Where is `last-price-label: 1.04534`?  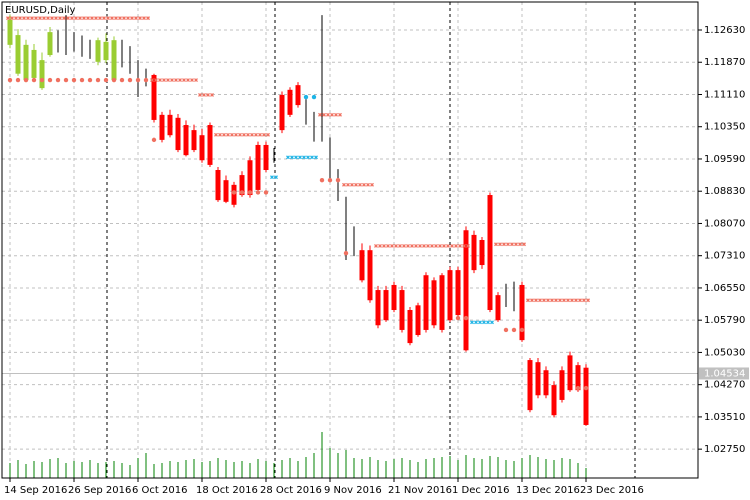 last-price-label: 1.04534 is located at coordinates (724, 373).